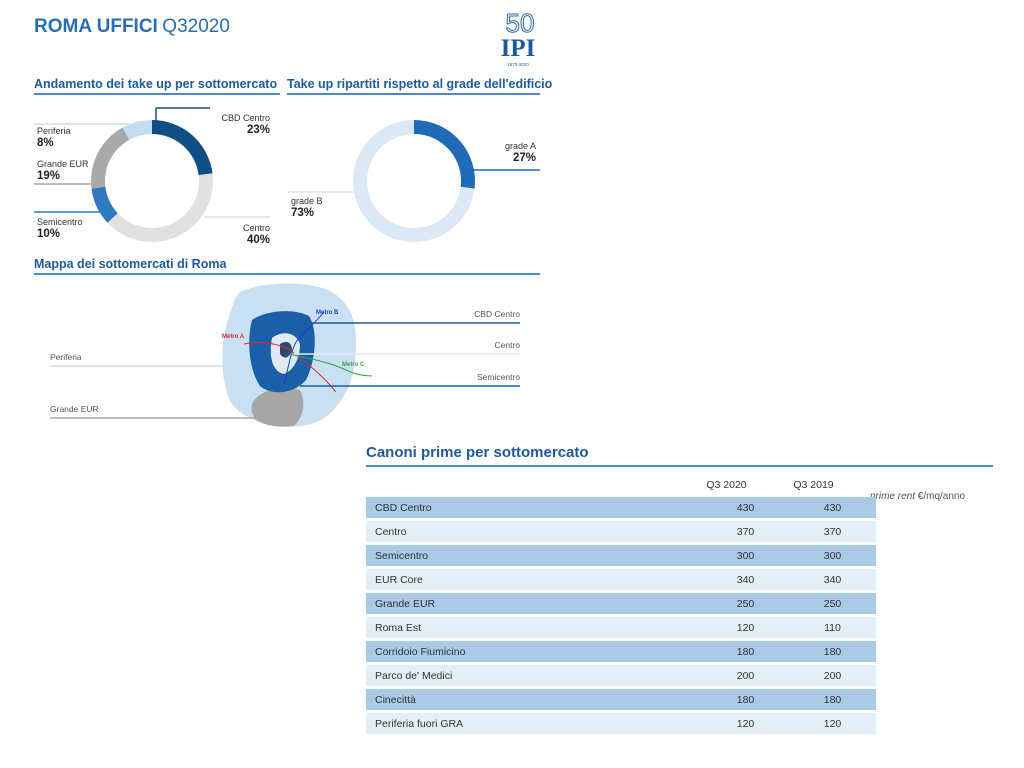  What do you see at coordinates (233, 337) in the screenshot?
I see `metro-a-label: Metro A` at bounding box center [233, 337].